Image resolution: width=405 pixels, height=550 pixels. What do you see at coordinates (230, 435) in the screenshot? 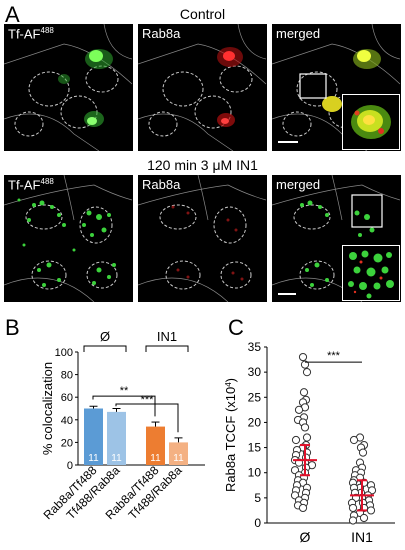
I see `y-axis-label: Rab8a TCCF (x104)` at bounding box center [230, 435].